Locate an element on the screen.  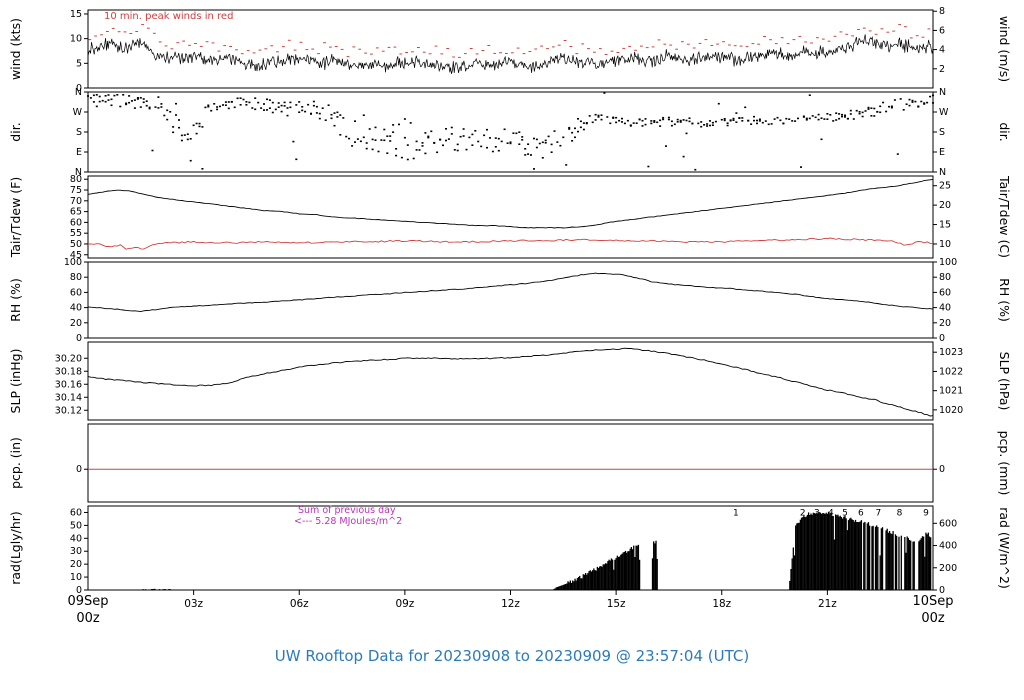
y-tick-label: 65 is located at coordinates (76, 212).